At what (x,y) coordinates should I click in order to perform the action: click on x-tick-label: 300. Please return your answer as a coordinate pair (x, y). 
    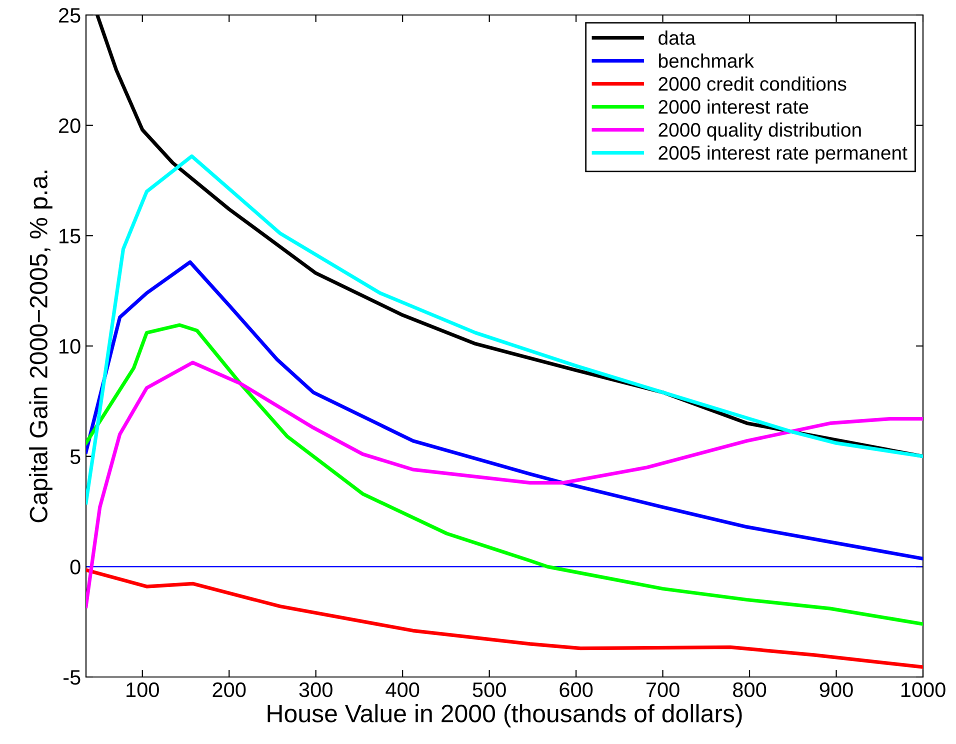
    Looking at the image, I should click on (315, 690).